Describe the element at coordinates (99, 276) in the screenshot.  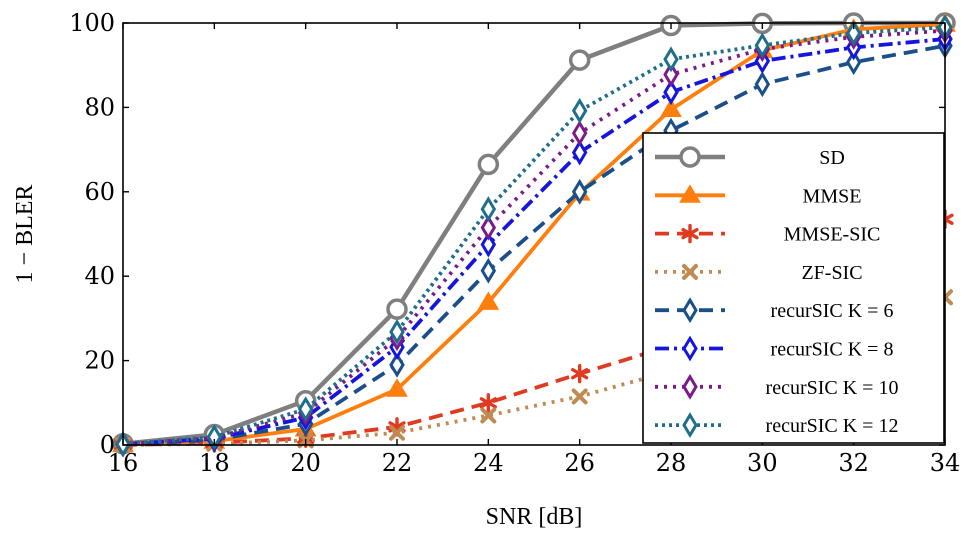
I see `y-tick-label: 40` at that location.